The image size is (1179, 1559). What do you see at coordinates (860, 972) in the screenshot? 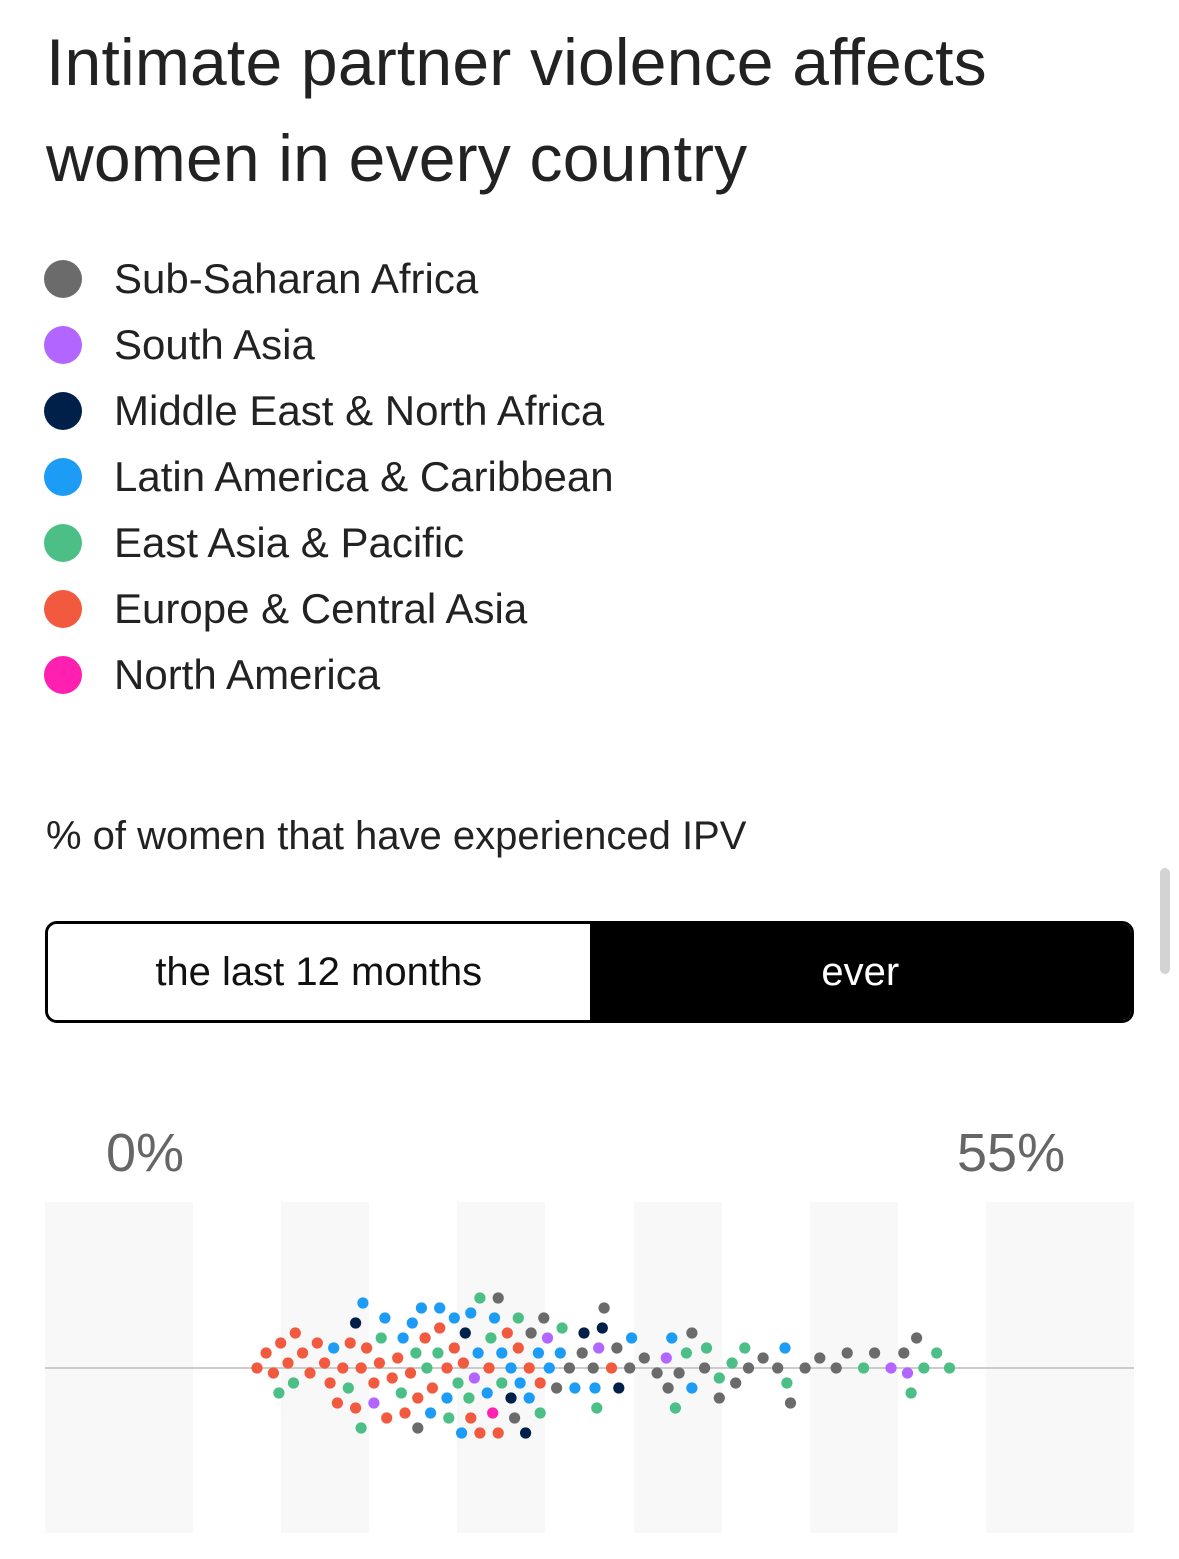
I see `toggle-ever-button: ever` at bounding box center [860, 972].